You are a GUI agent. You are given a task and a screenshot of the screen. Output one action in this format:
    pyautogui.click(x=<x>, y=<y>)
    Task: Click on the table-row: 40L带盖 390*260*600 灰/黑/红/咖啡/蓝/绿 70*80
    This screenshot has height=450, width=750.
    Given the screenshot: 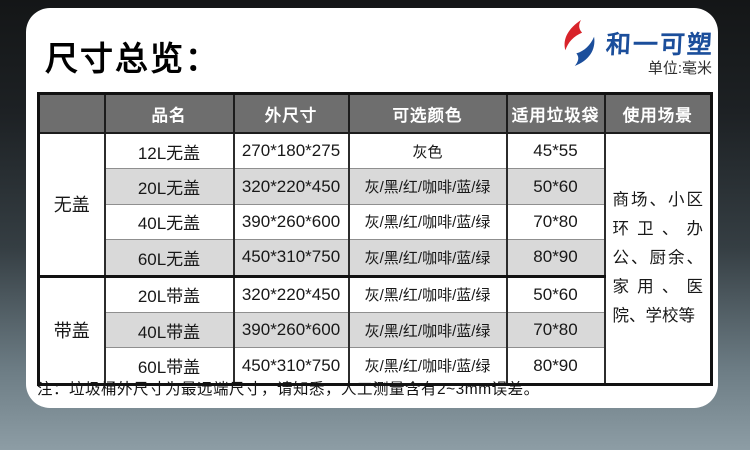 What is the action you would take?
    pyautogui.click(x=375, y=330)
    